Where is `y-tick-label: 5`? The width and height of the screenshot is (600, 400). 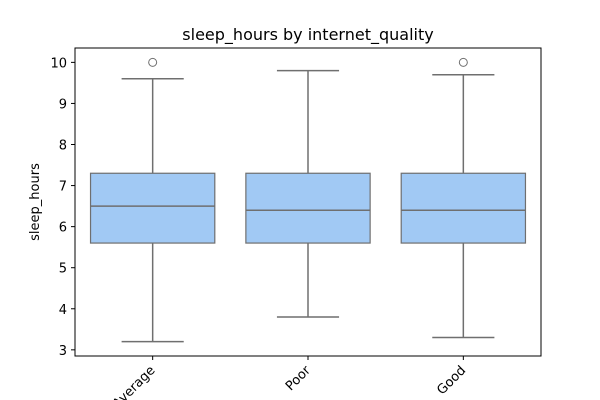 y-tick-label: 5 is located at coordinates (63, 269).